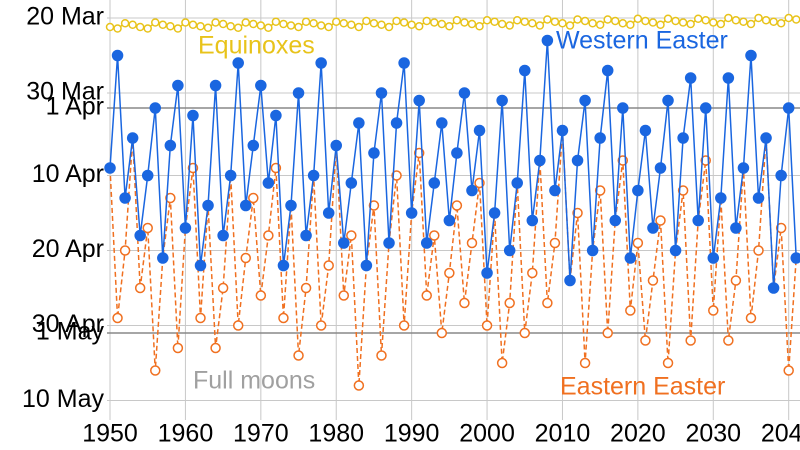 Image resolution: width=800 pixels, height=450 pixels. Describe the element at coordinates (336, 434) in the screenshot. I see `x-tick-label: 1980` at that location.